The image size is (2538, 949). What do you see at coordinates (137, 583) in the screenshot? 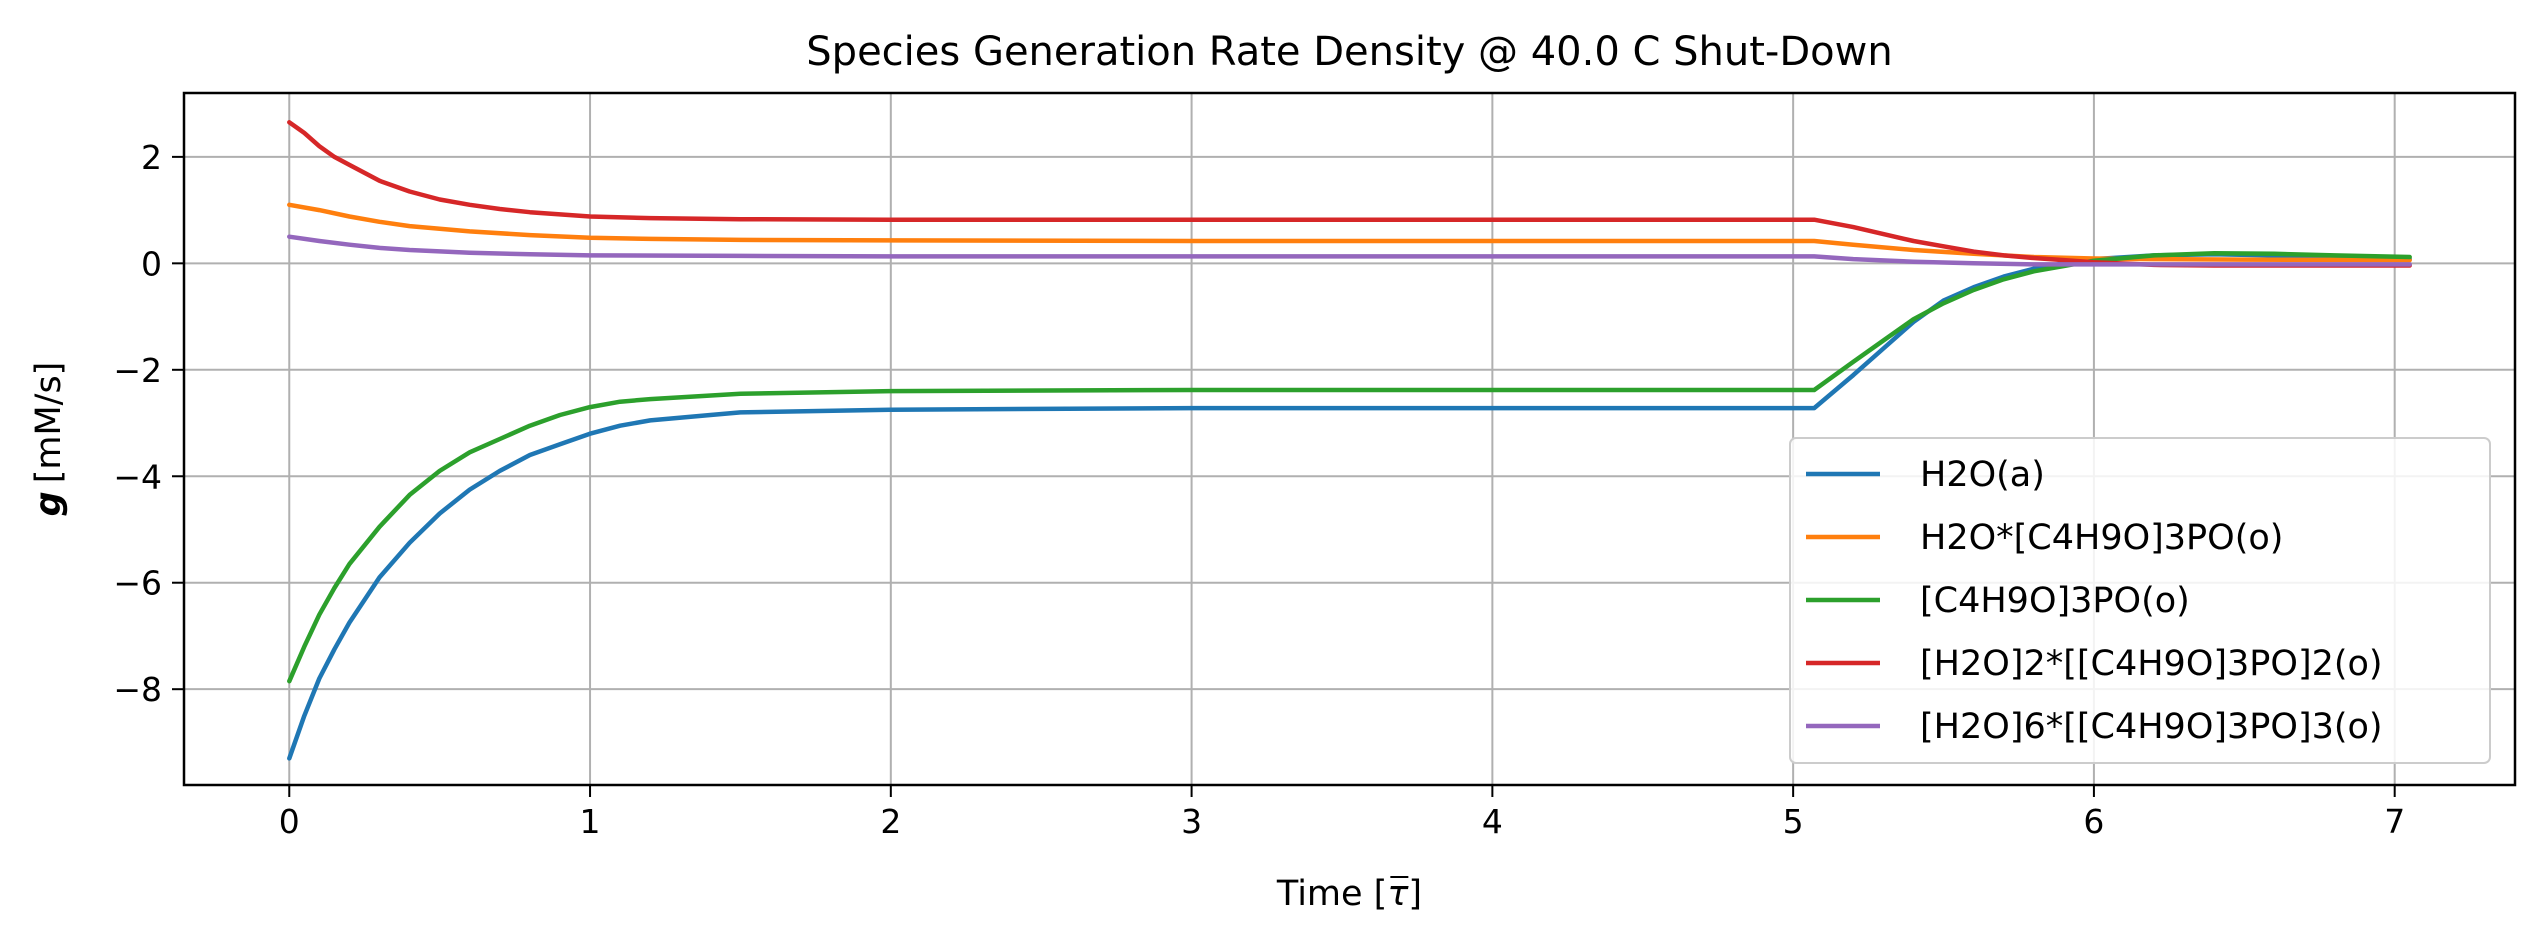
I see `y-tick-label: −6` at bounding box center [137, 583].